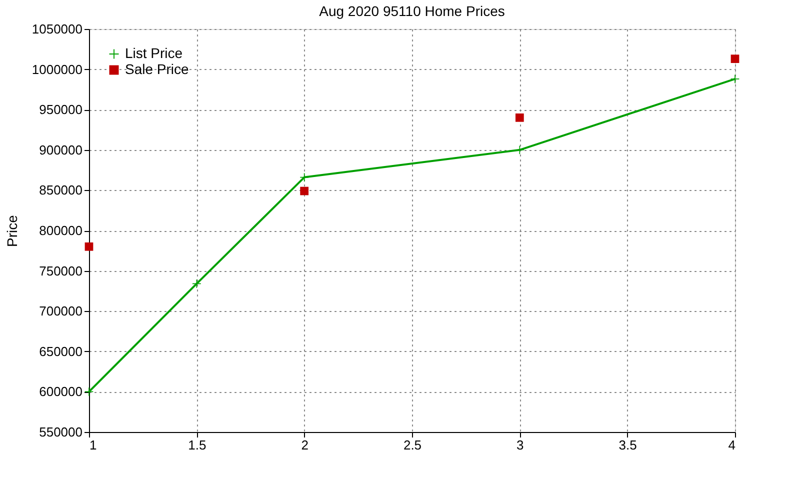 This screenshot has width=800, height=480. I want to click on x-tick-label: 1, so click(93, 445).